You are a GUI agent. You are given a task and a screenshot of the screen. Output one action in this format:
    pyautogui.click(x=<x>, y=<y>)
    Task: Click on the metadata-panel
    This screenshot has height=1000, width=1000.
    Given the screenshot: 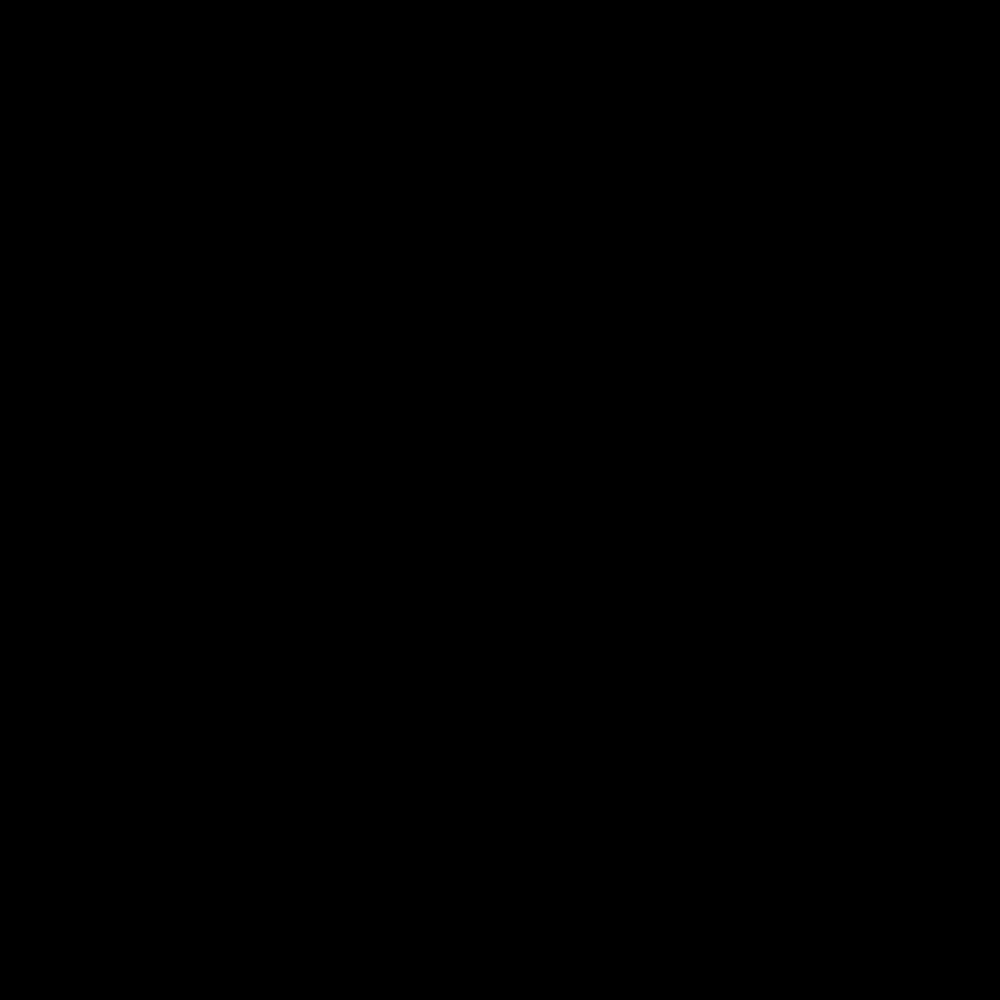 What is the action you would take?
    pyautogui.click(x=731, y=142)
    